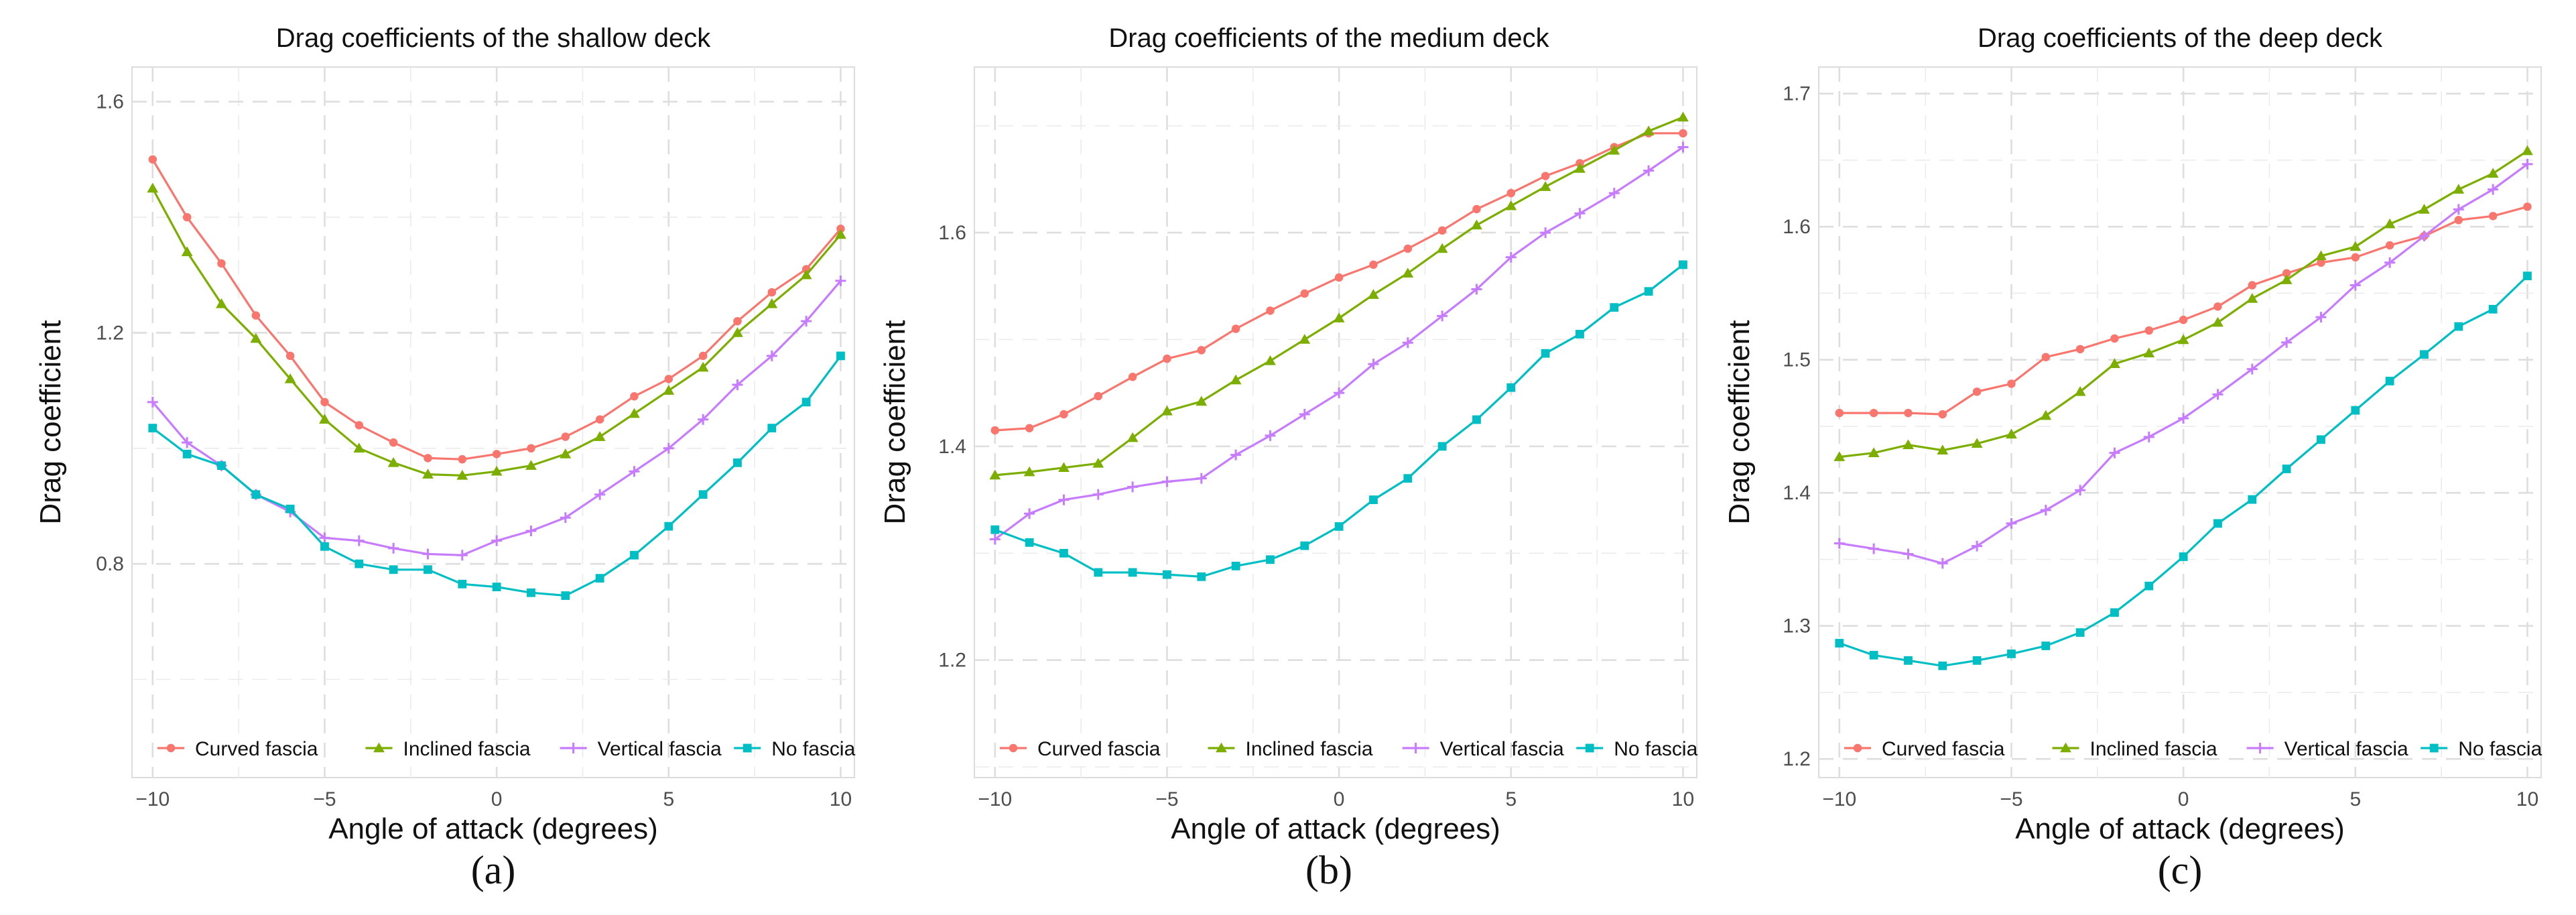  Describe the element at coordinates (1797, 493) in the screenshot. I see `y-tick-label: 1.4` at that location.